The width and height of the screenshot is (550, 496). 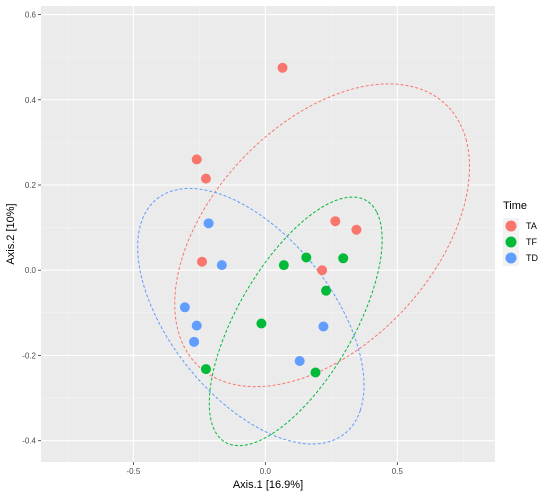 I want to click on y-axis-ticks: -0.4 -0.2 0.0 0.2 0.4 0.6, so click(x=31, y=228).